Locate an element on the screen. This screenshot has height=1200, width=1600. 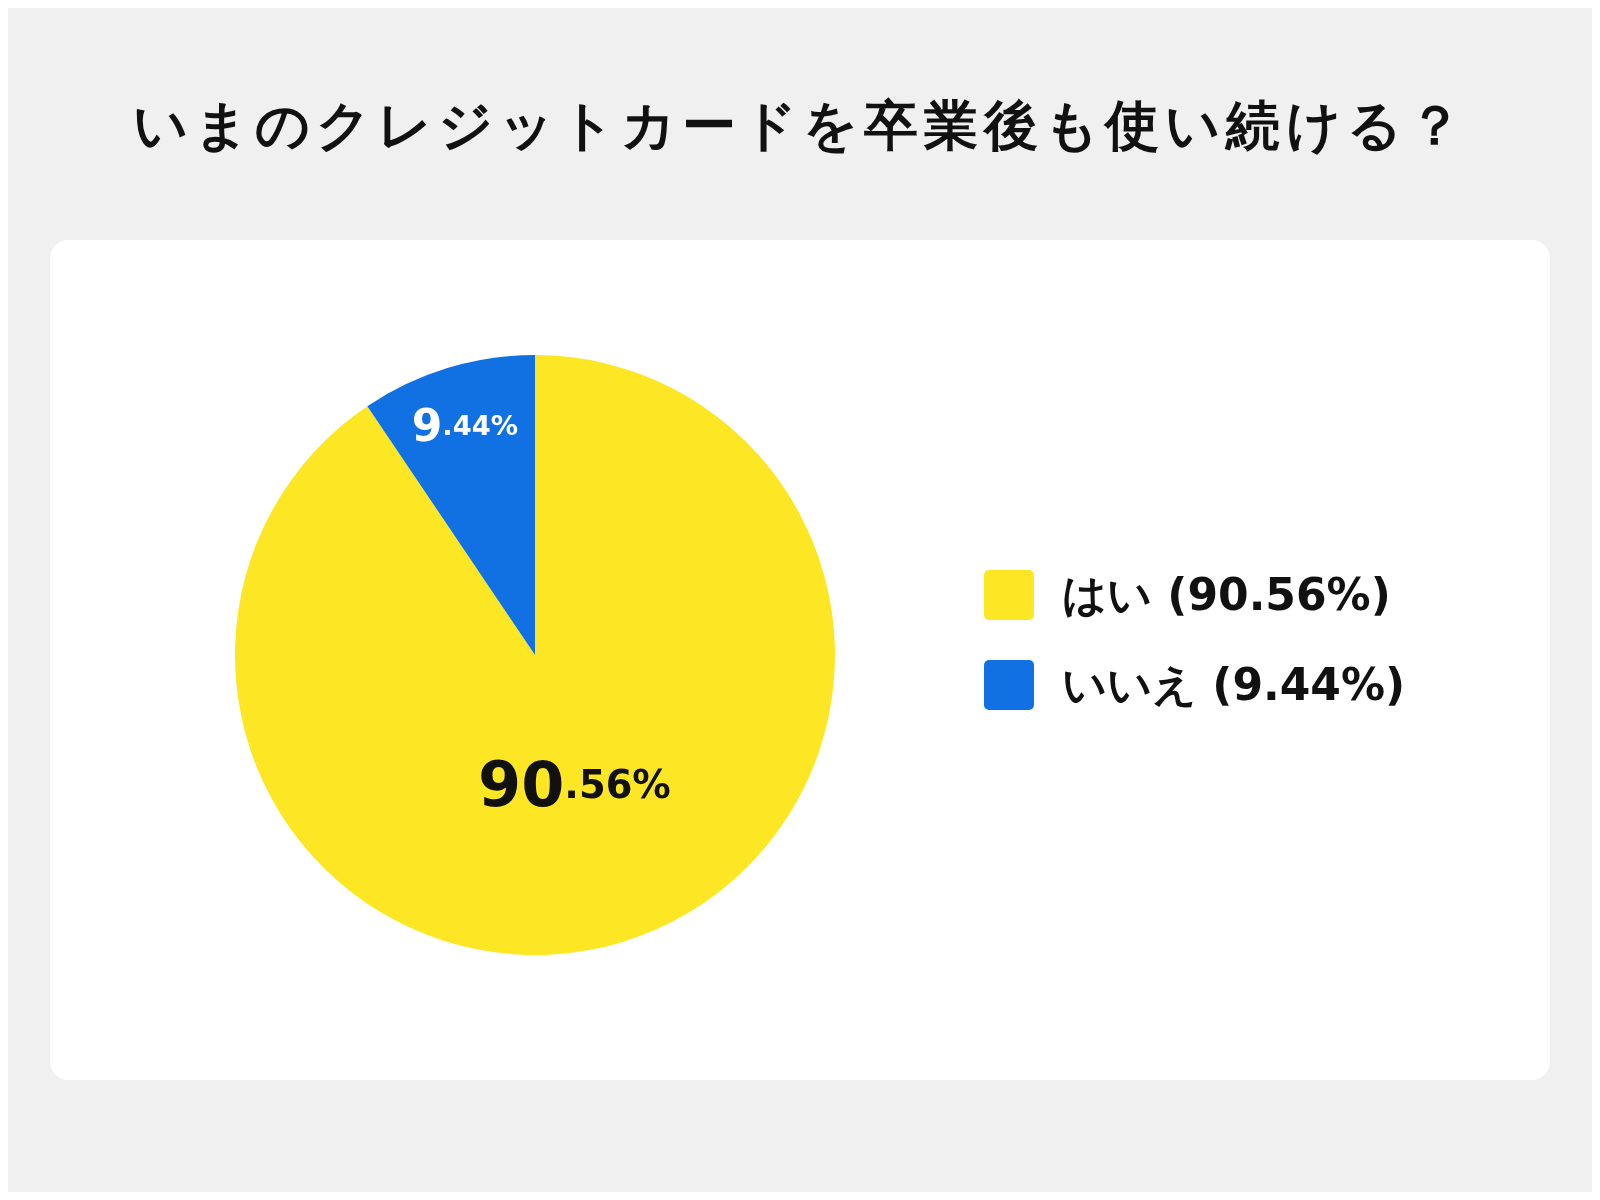
legend-label: はい (90.56%) is located at coordinates (1226, 594).